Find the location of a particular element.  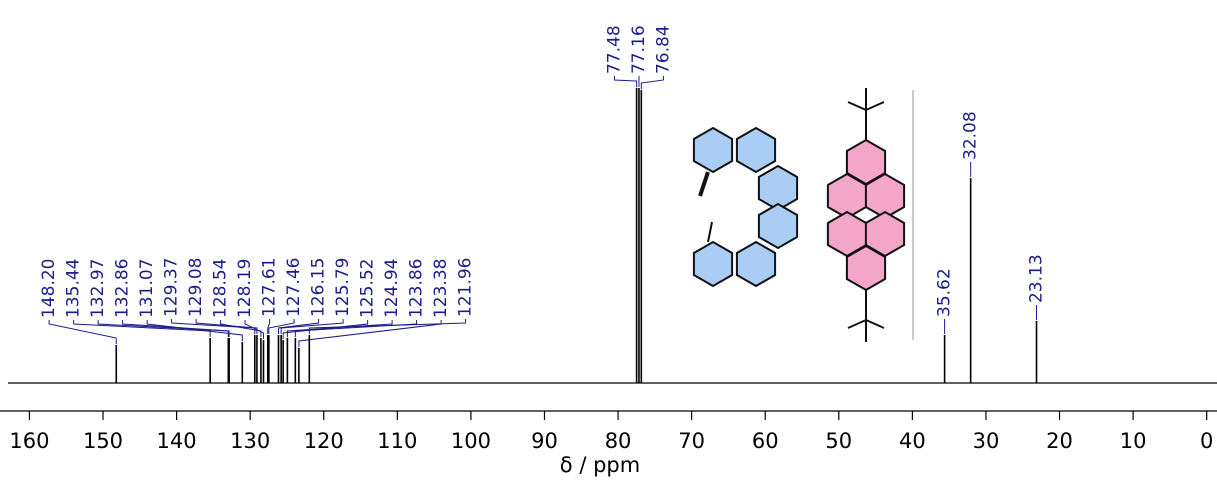

peak-label: 132.97 is located at coordinates (98, 288).